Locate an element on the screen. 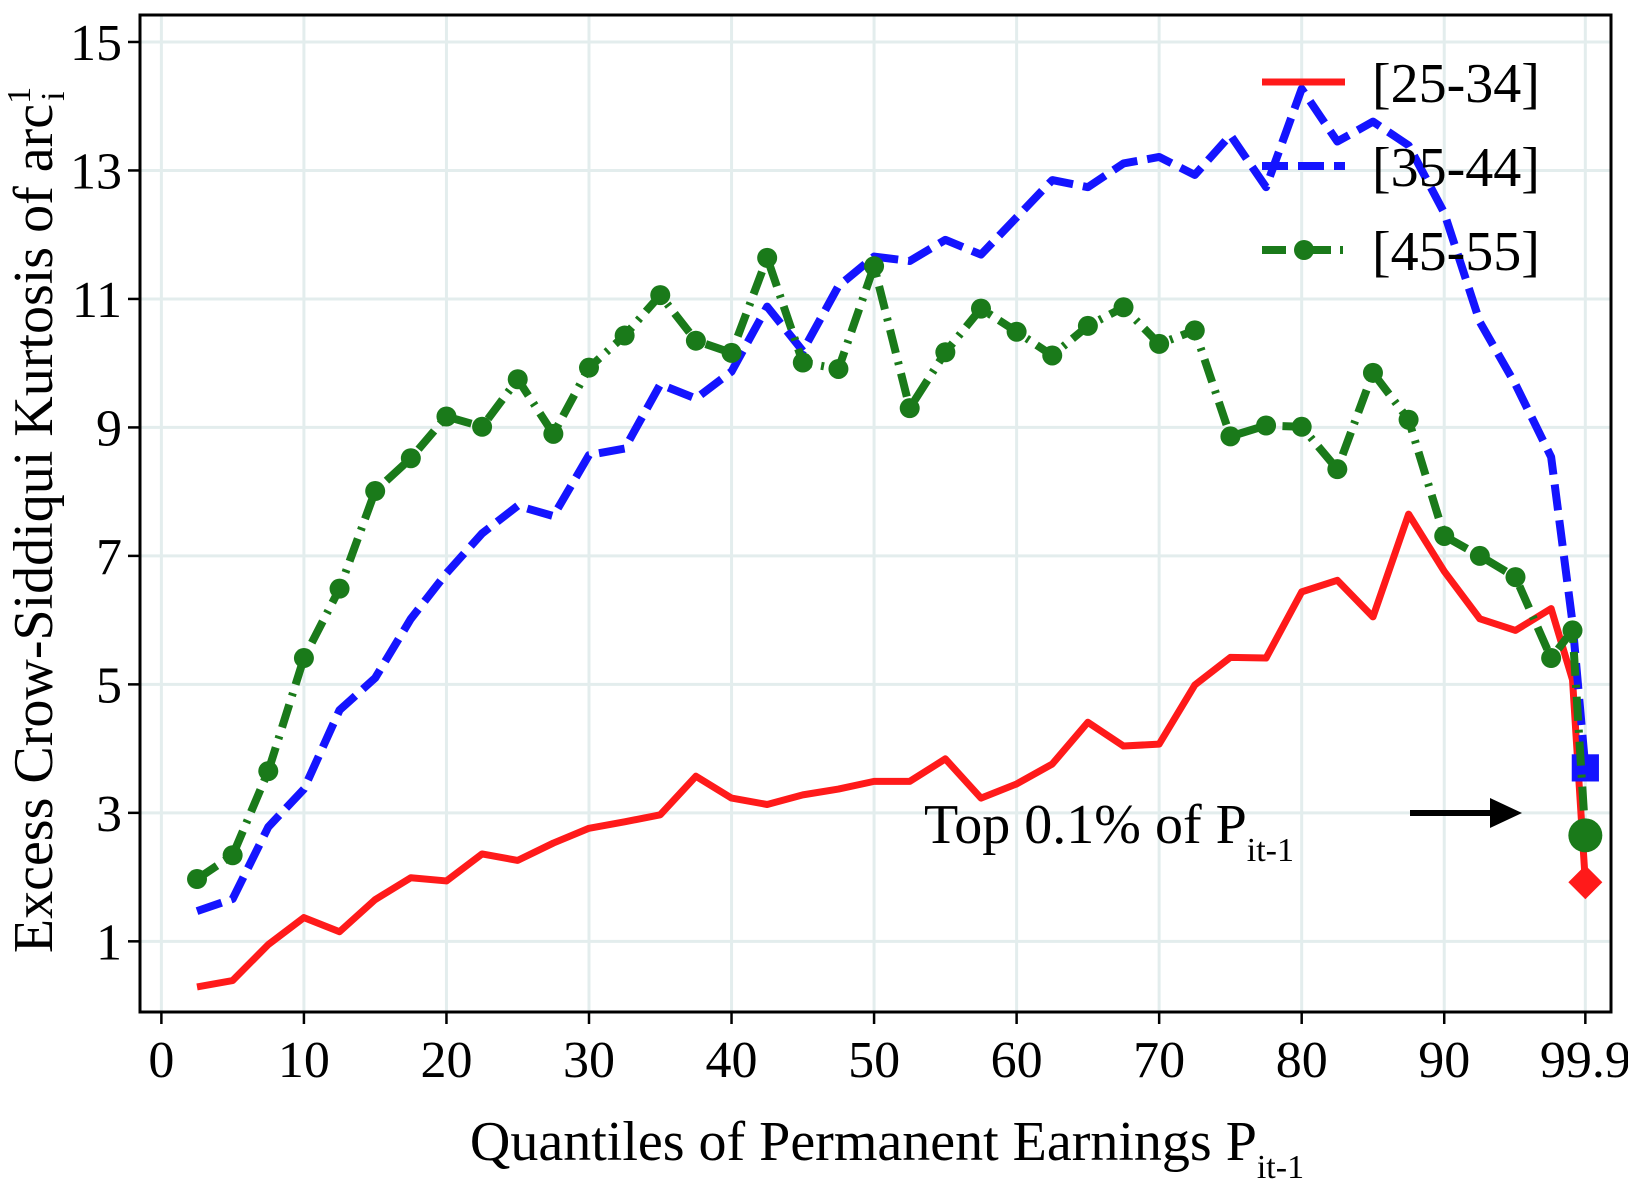 The image size is (1628, 1186). y-axis-label: Excess Crow-Siddiqui Kurtosis of arc1i is located at coordinates (36, 520).